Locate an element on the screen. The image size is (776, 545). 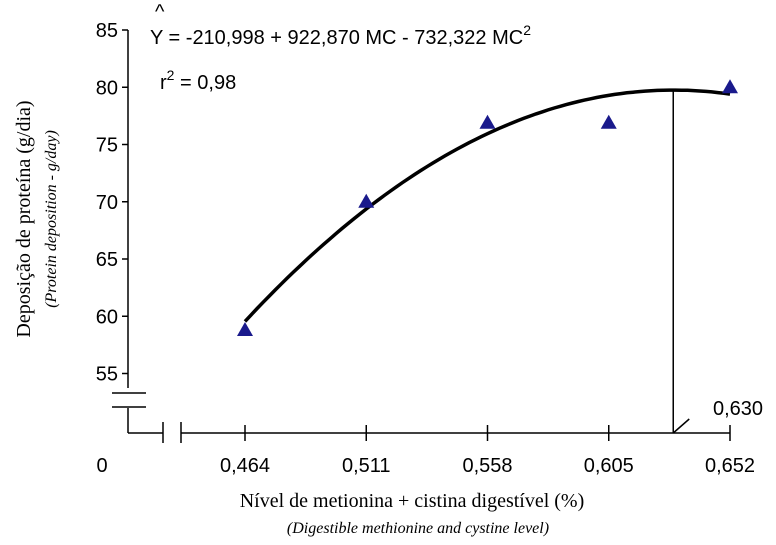
equation-text: = -210,998 + 922,870 MC - 732,322 MC is located at coordinates (343, 38).